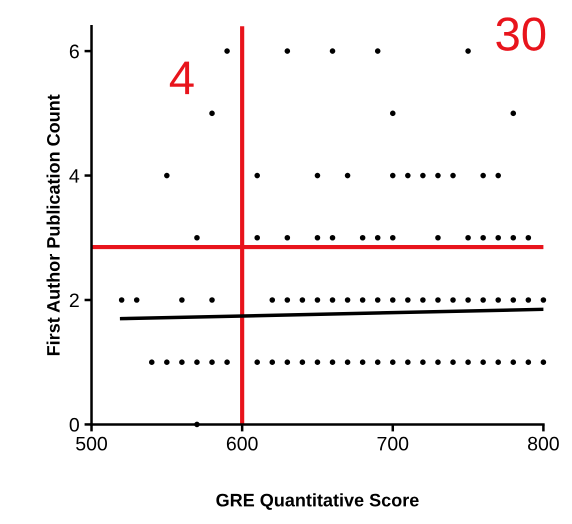  Describe the element at coordinates (242, 443) in the screenshot. I see `x-tick-label: 600` at that location.